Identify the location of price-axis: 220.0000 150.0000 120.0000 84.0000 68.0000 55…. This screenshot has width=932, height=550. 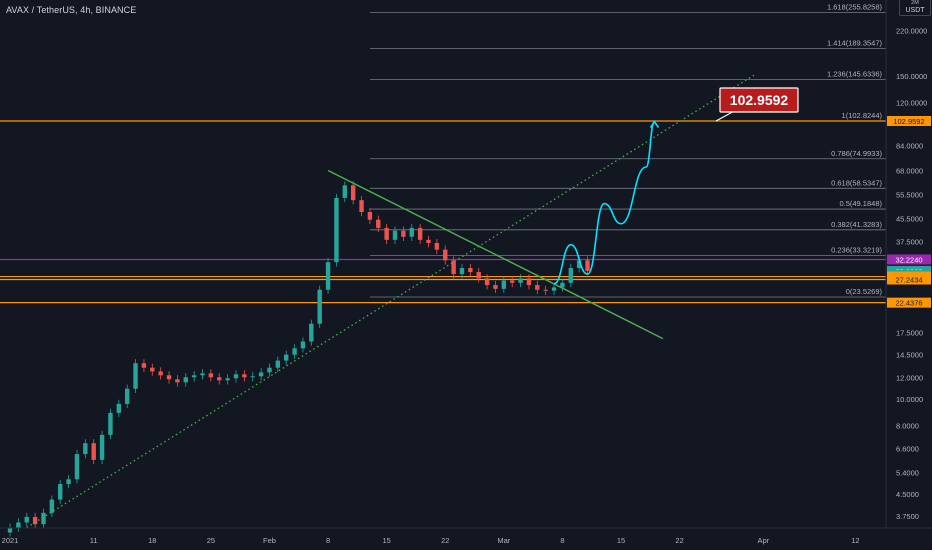
(911, 273).